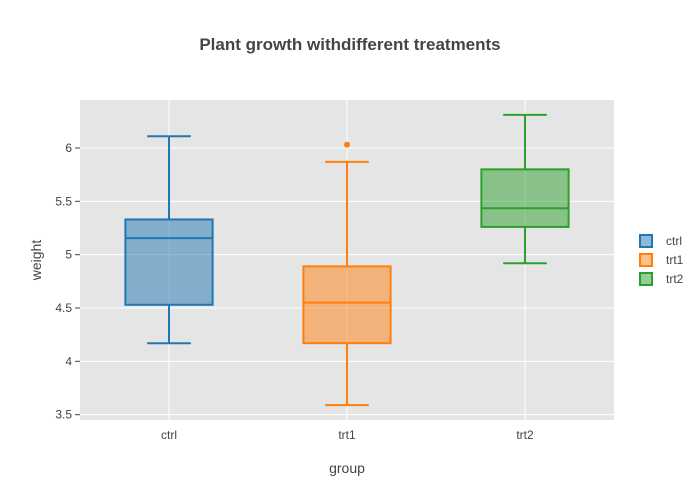  I want to click on x-tick-label: ctrl, so click(169, 435).